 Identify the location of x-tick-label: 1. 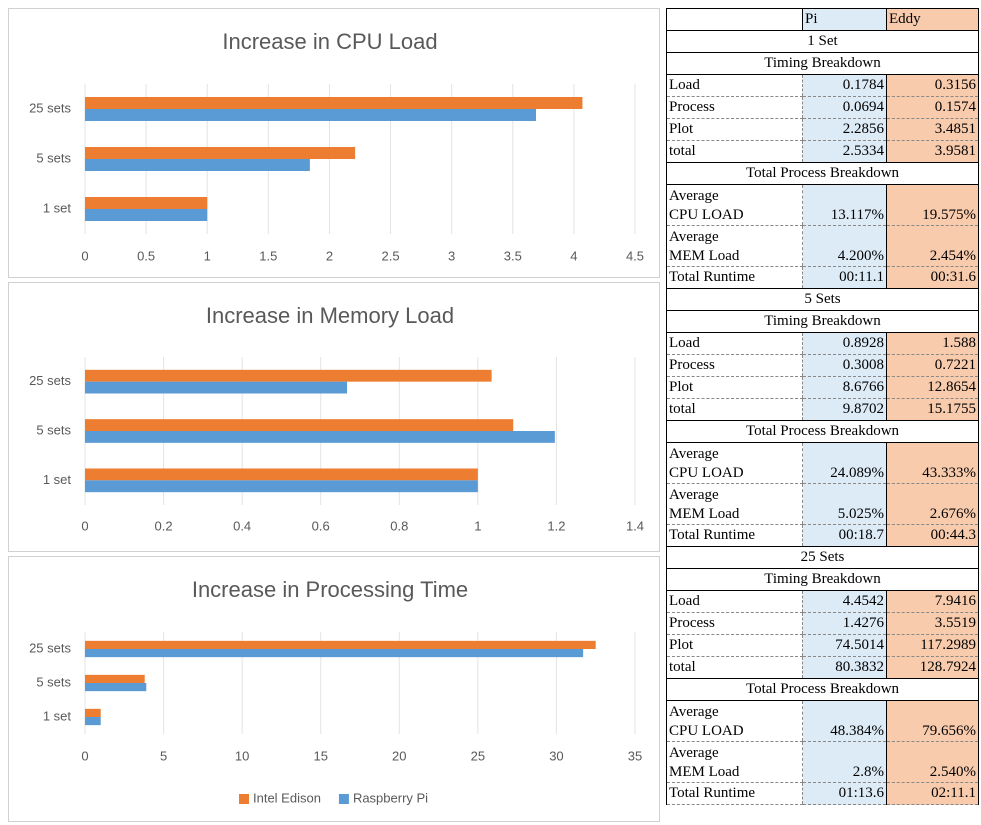
(477, 525).